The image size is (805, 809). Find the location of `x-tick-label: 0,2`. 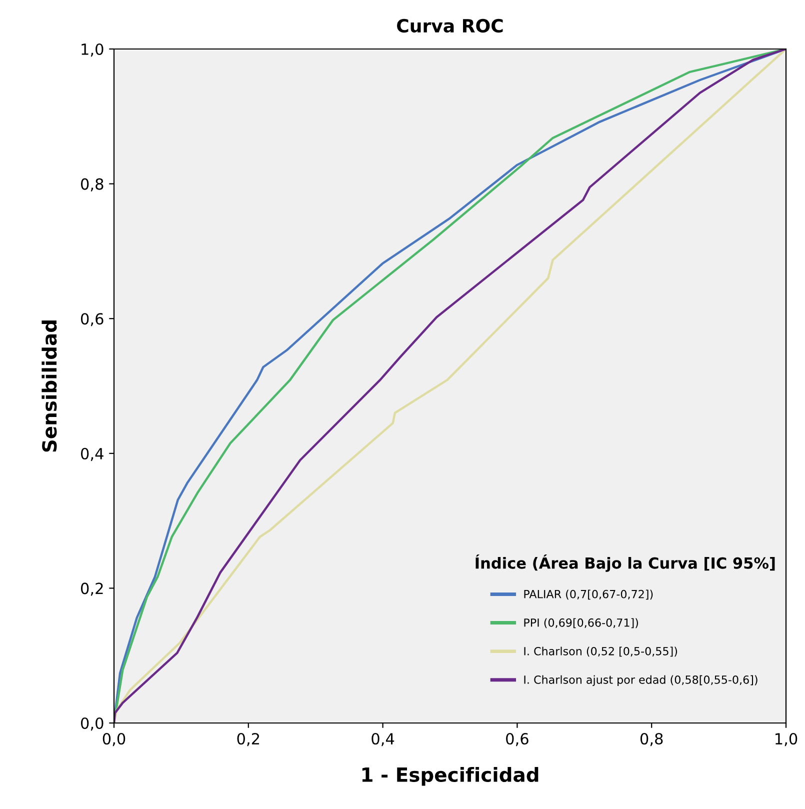

x-tick-label: 0,2 is located at coordinates (248, 739).